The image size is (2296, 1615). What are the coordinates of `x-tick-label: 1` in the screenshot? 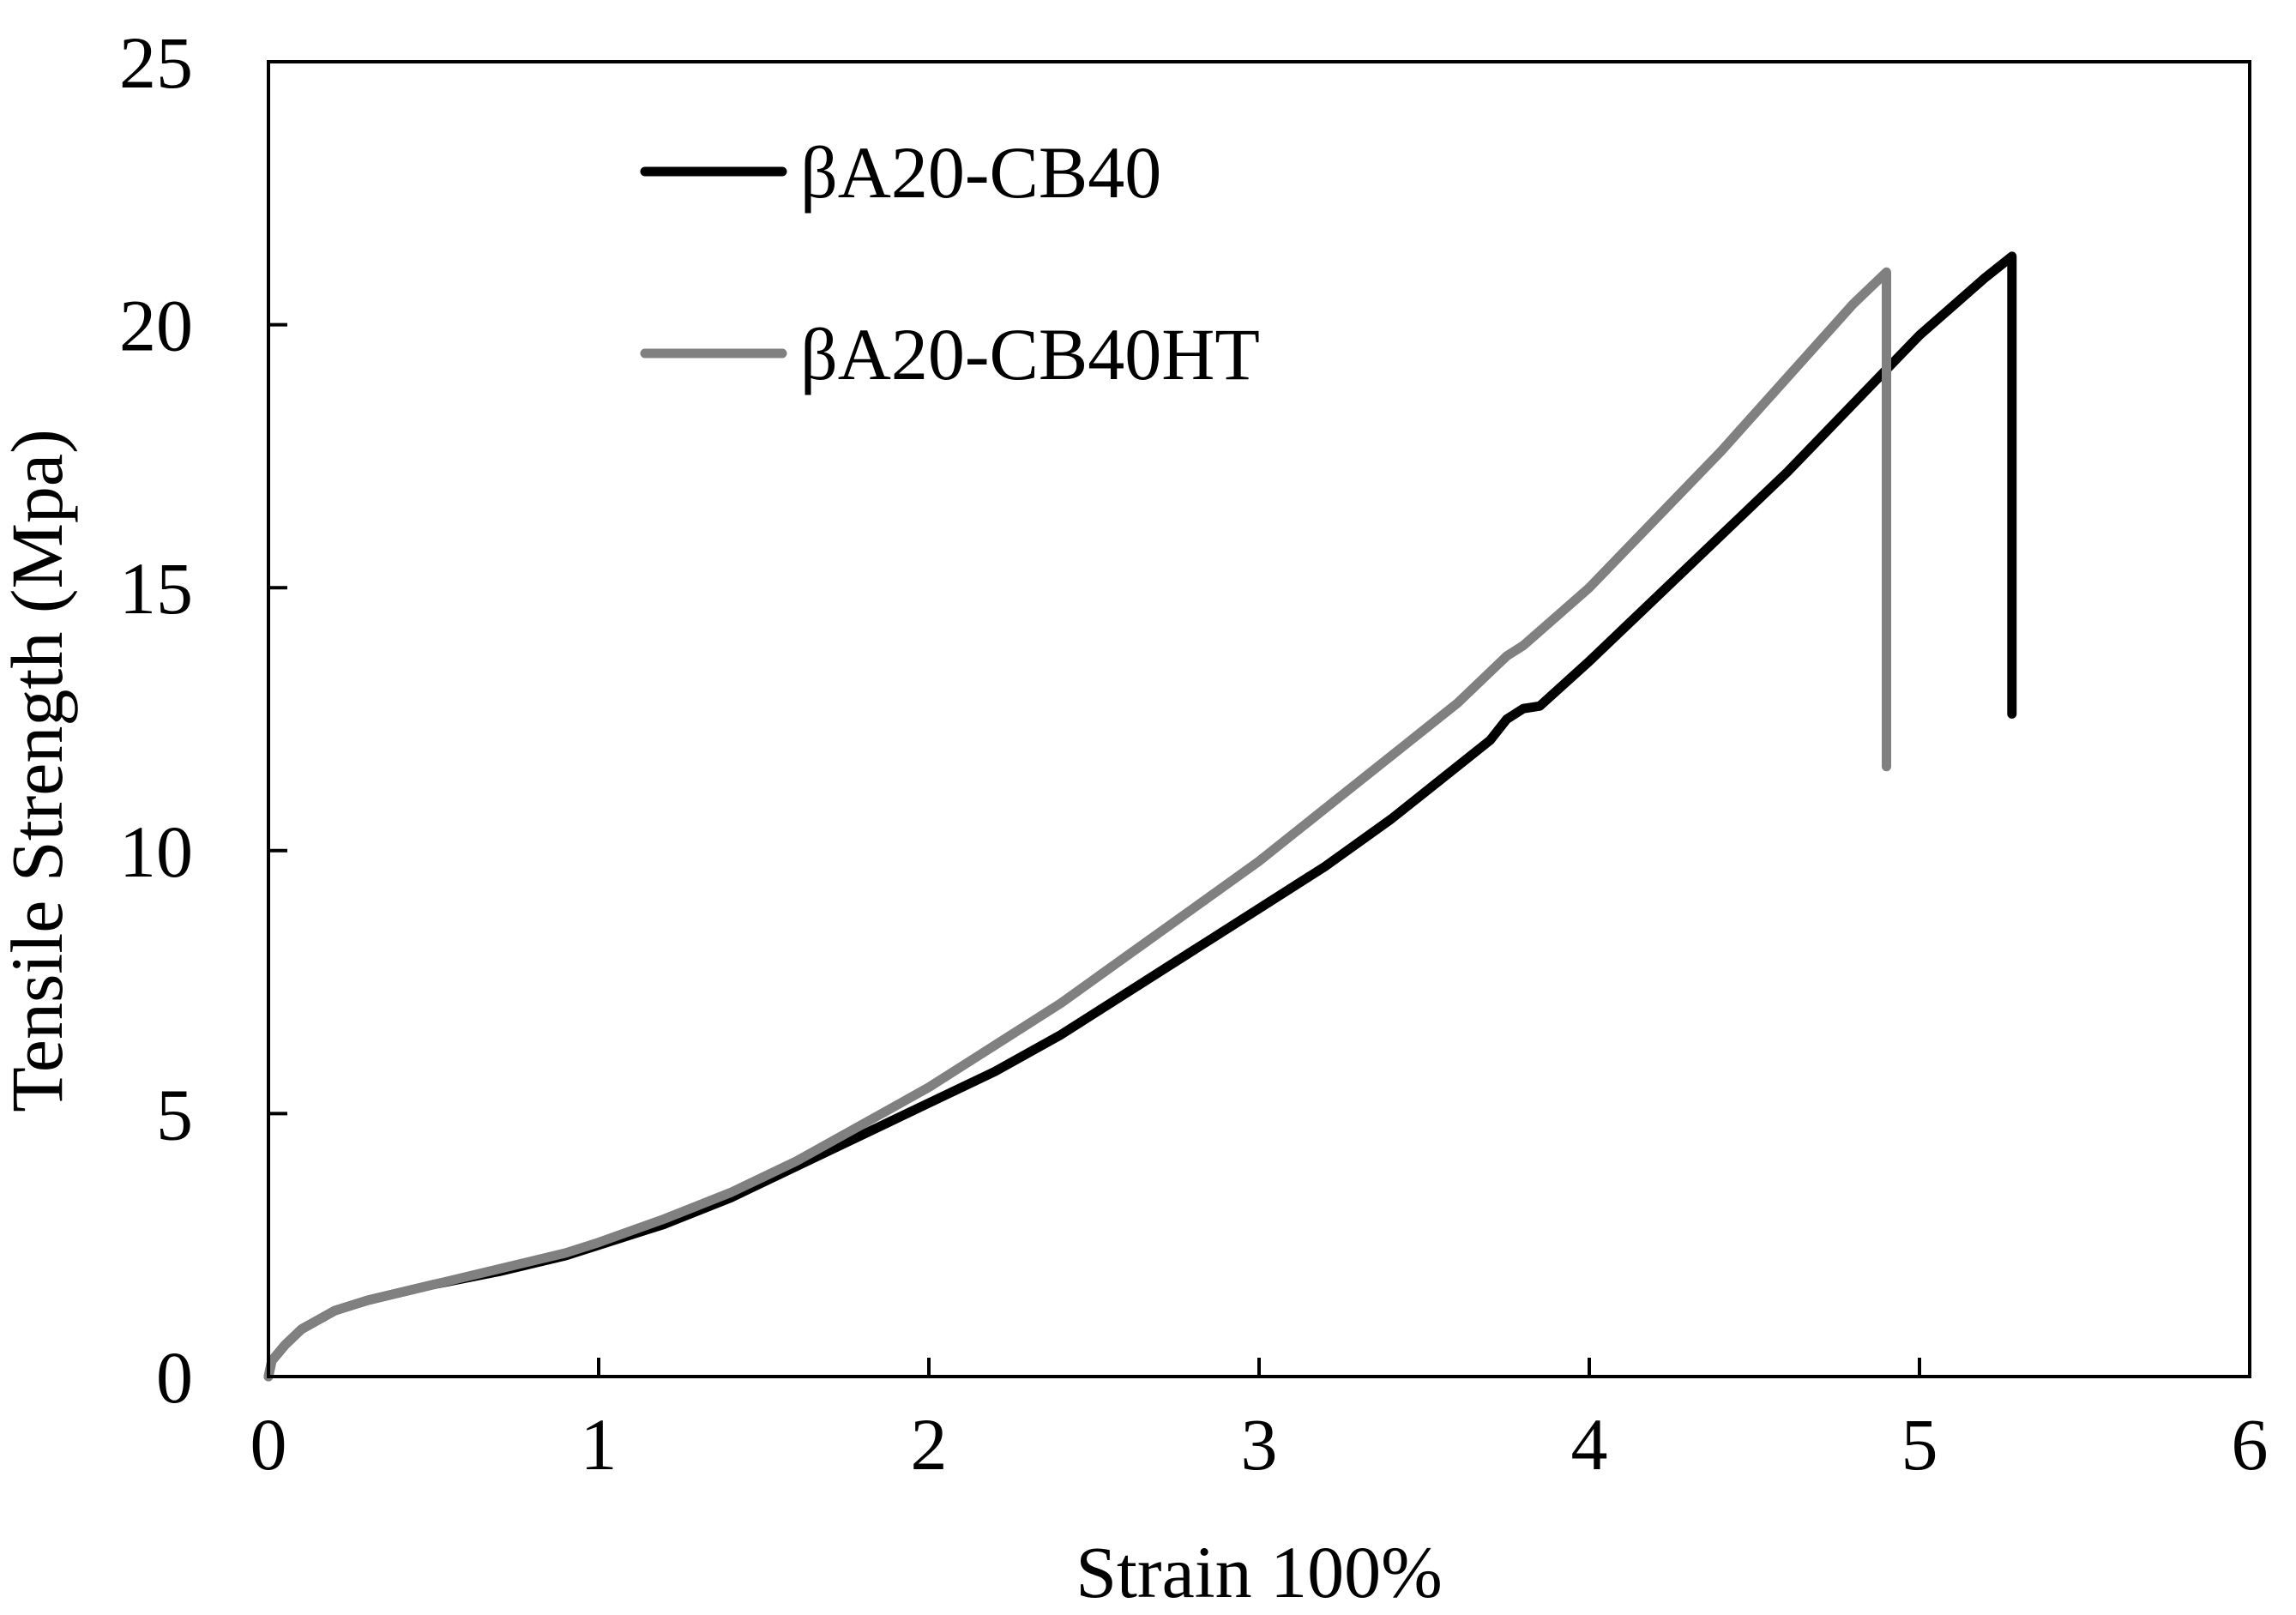 It's located at (599, 1444).